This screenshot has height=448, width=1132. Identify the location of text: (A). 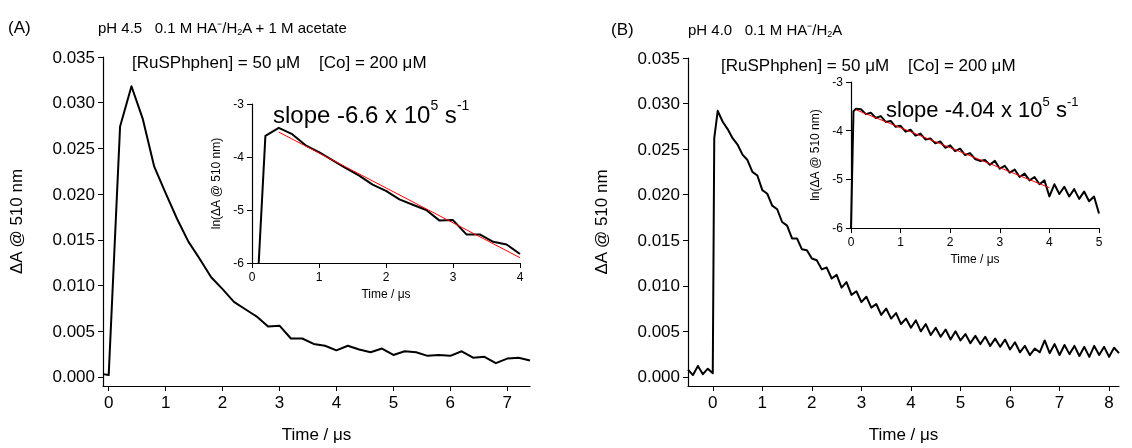
(19, 27).